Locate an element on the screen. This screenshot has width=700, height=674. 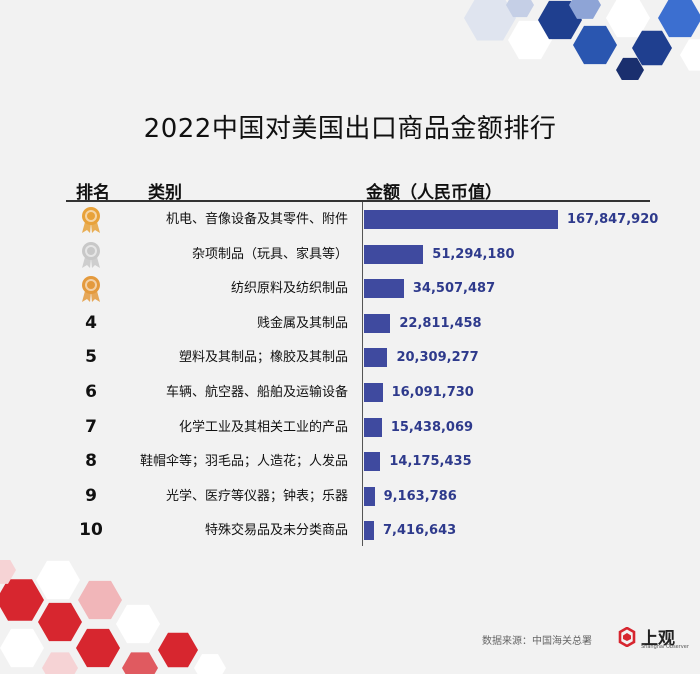
chart-row: 8 鞋帽伞等；羽毛品；人造花；人发品 14,175,435 is located at coordinates (350, 461).